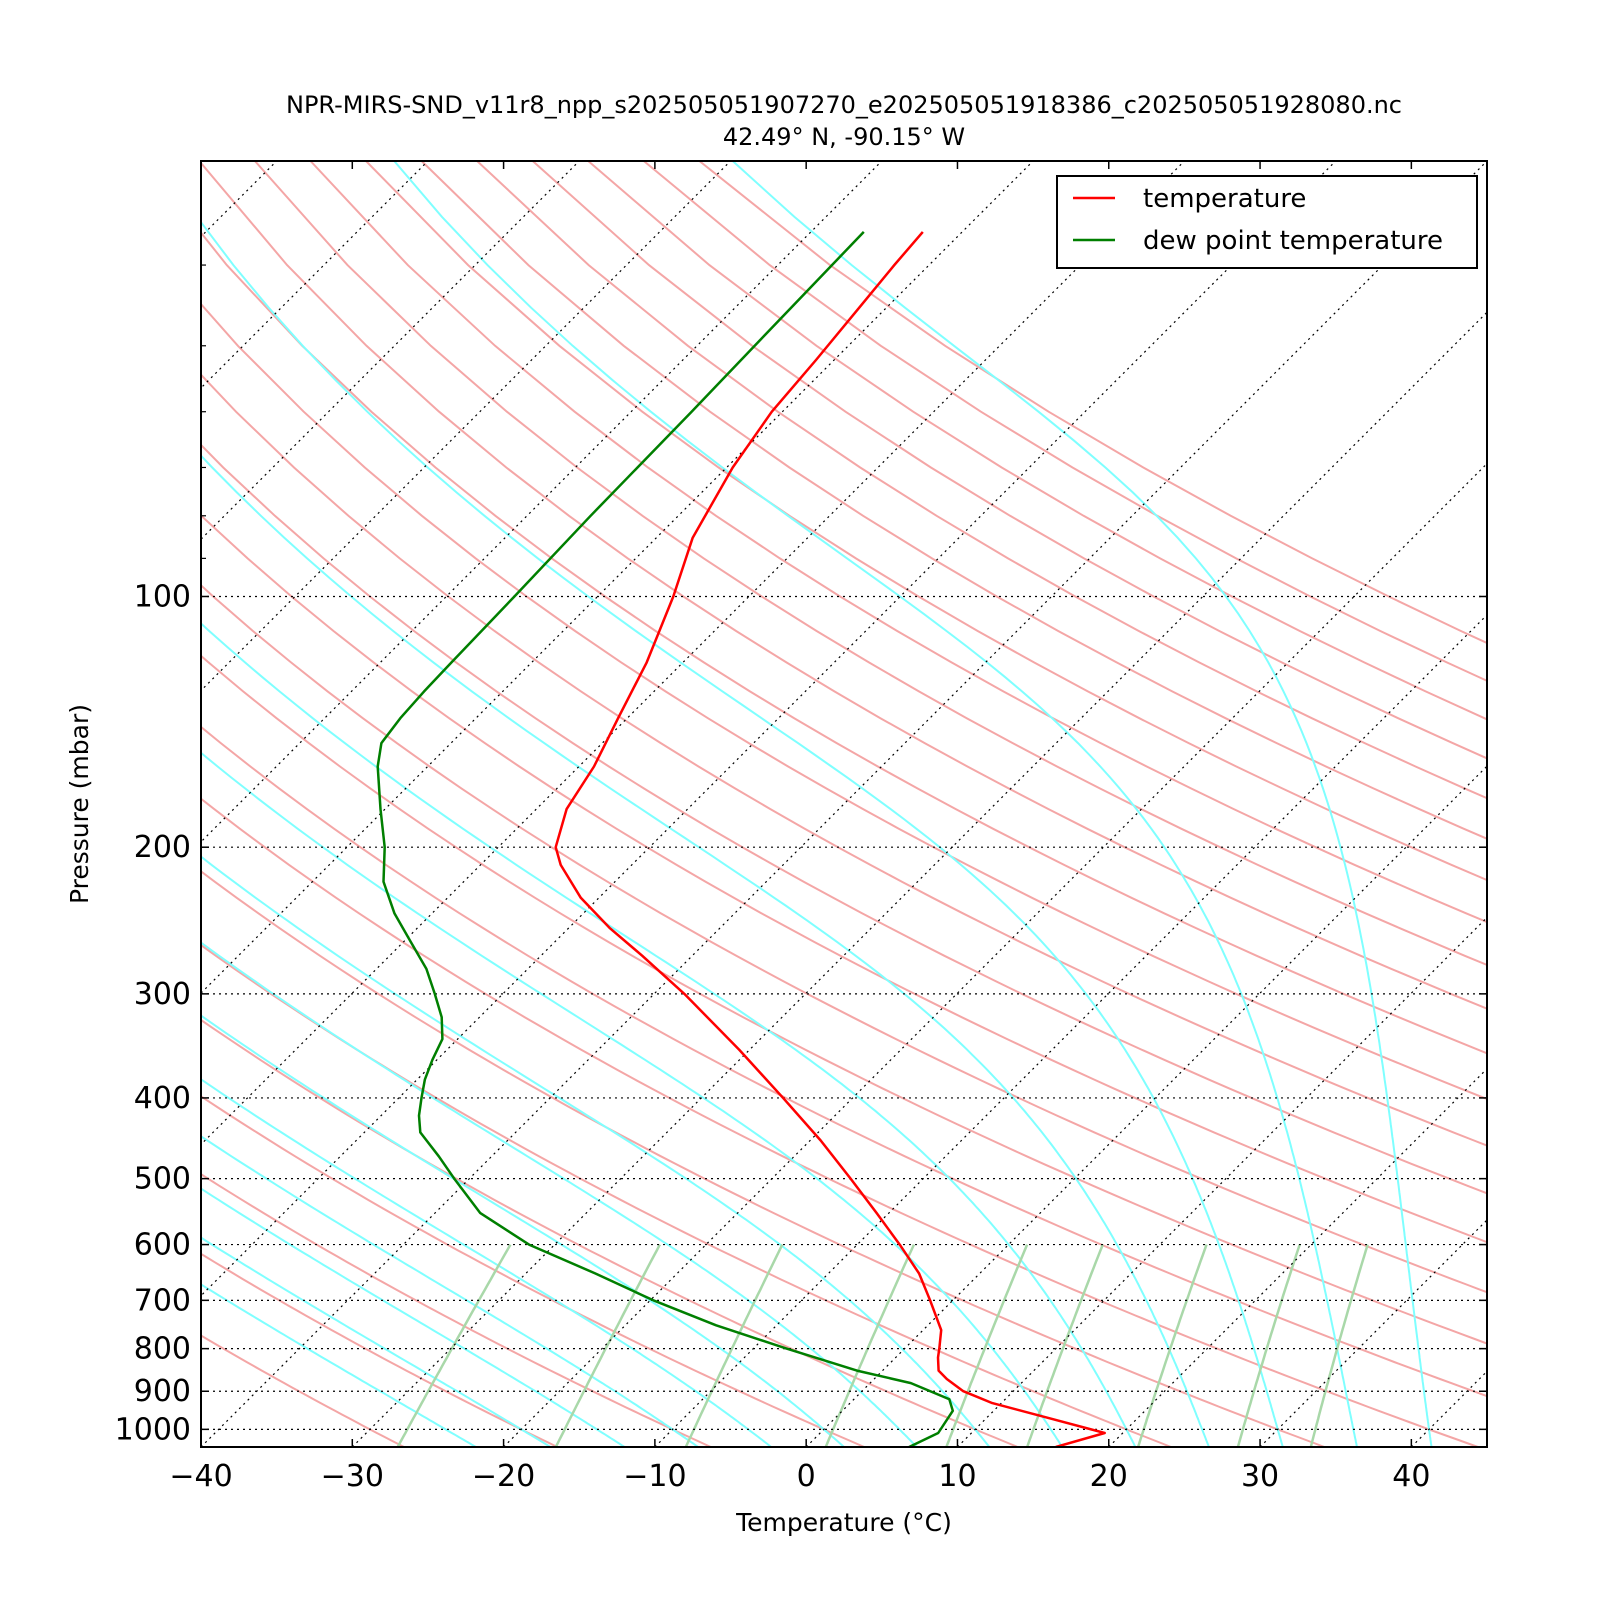  I want to click on y-tick-label: 1000, so click(153, 1429).